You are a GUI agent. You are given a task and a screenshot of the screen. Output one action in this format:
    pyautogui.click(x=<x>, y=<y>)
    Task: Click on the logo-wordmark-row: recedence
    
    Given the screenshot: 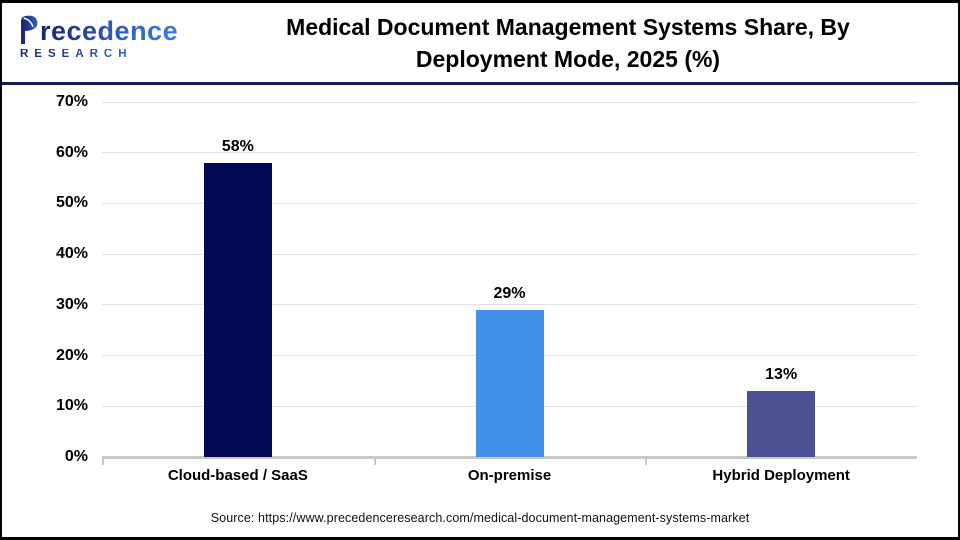 What is the action you would take?
    pyautogui.click(x=103, y=30)
    